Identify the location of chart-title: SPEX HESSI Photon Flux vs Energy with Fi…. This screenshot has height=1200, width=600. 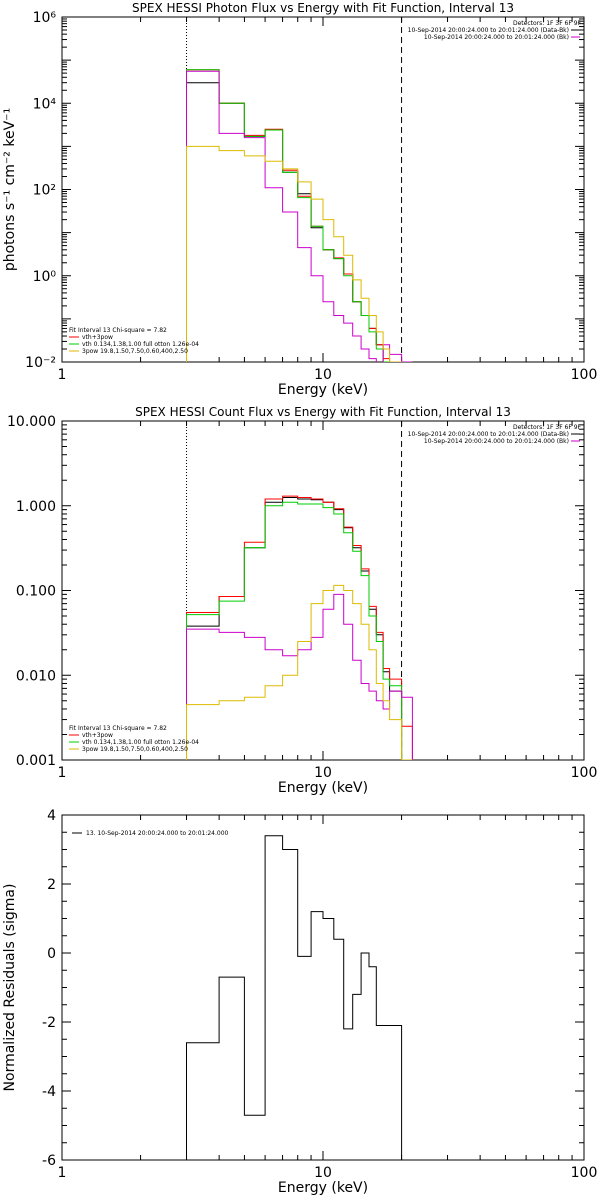
(323, 8).